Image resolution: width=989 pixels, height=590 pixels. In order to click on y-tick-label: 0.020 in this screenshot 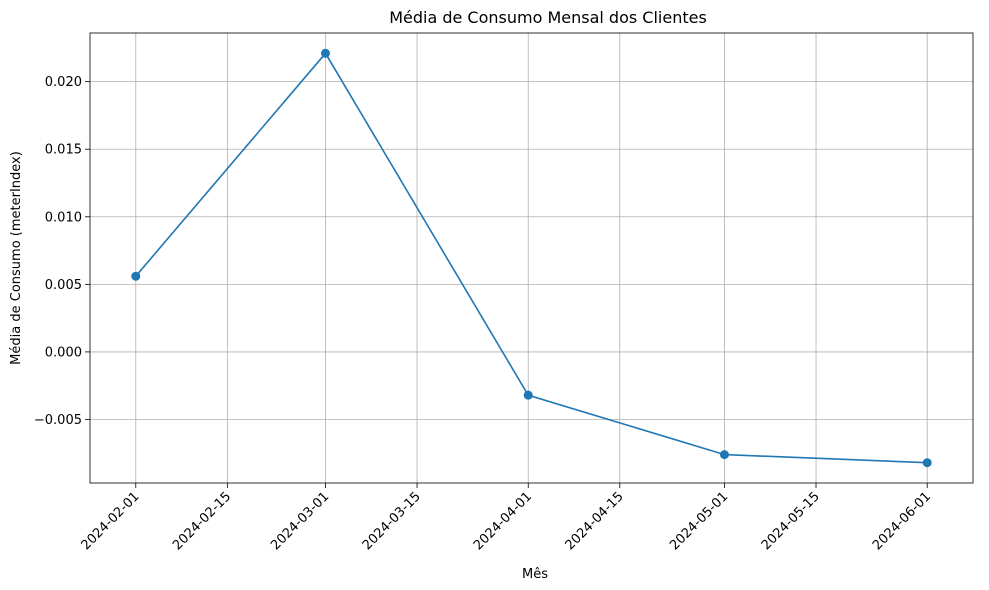, I will do `click(63, 82)`.